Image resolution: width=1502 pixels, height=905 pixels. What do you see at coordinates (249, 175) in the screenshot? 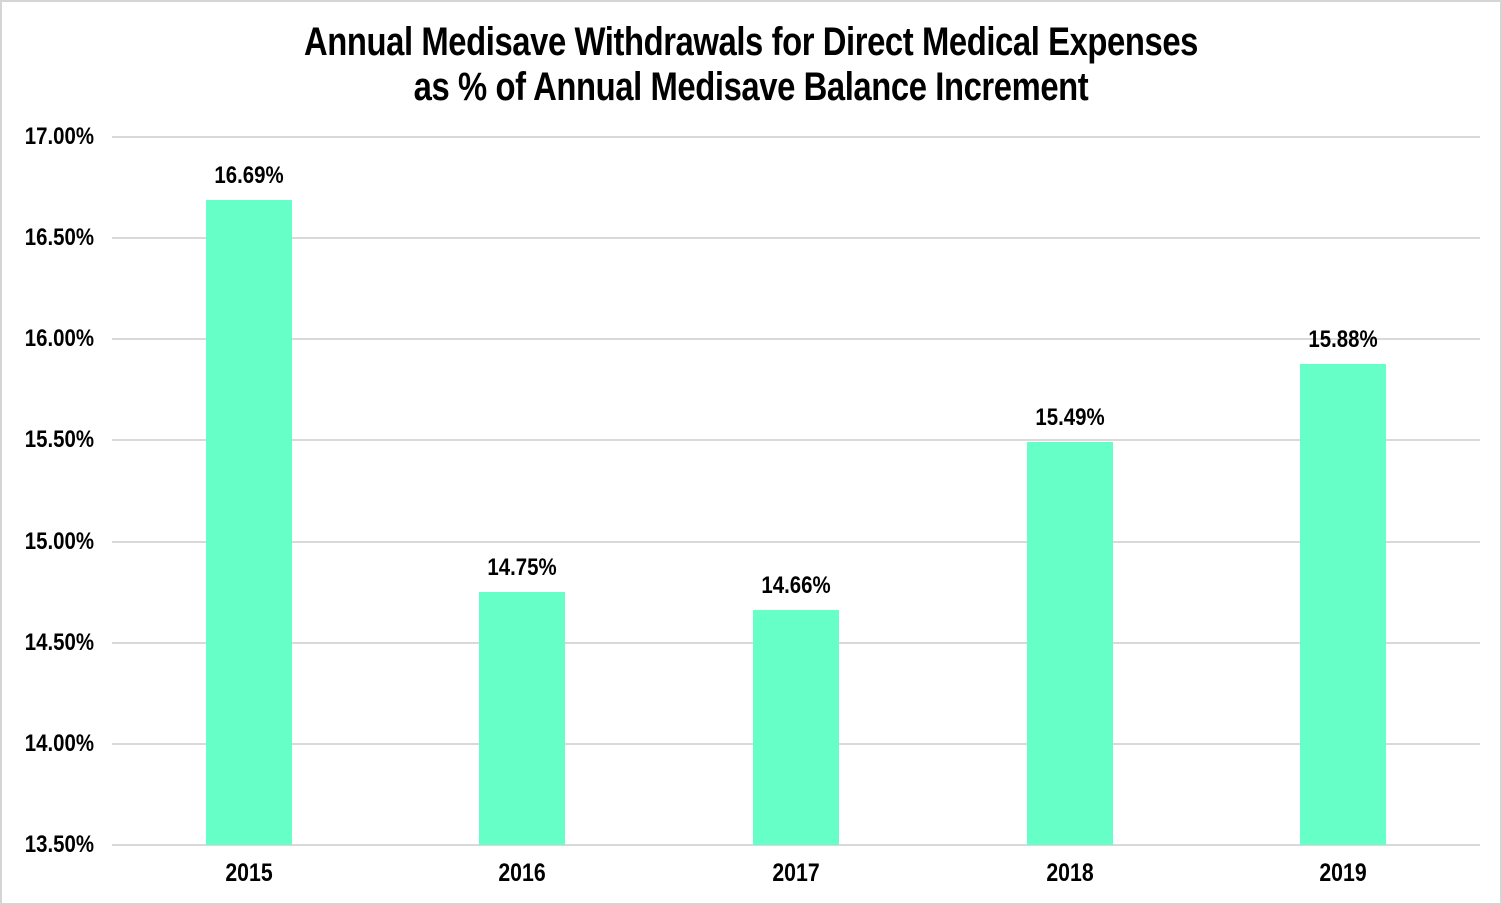
I see `bar-value-label: 16.69%` at bounding box center [249, 175].